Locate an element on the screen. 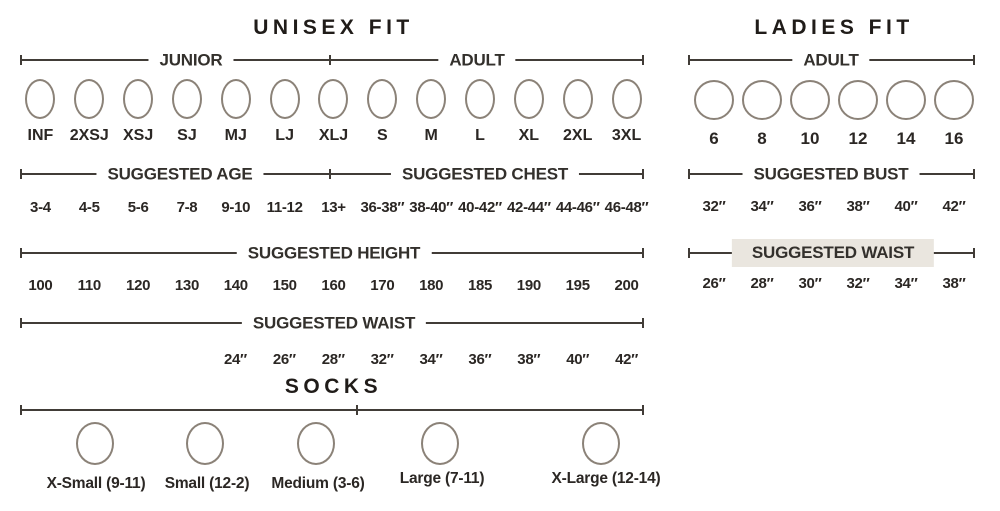 The image size is (1000, 511). ladies-size-circles-row is located at coordinates (834, 100).